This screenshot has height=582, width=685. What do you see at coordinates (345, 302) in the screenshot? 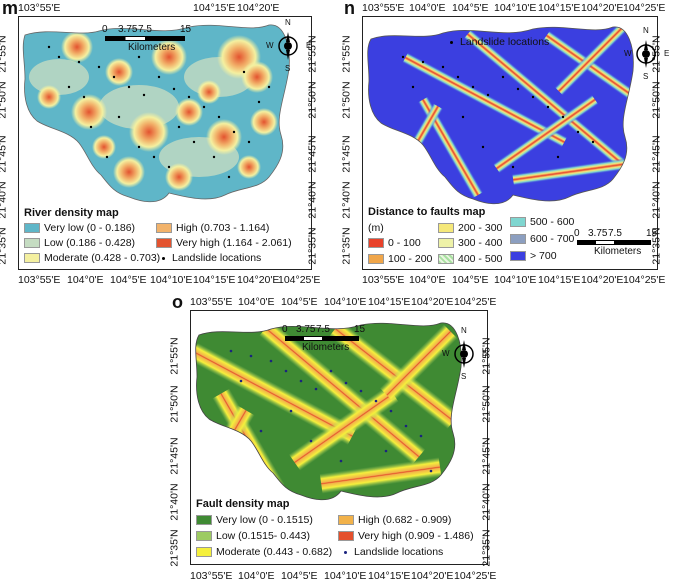
I see `x-tick-top: 104°10'E` at bounding box center [345, 302].